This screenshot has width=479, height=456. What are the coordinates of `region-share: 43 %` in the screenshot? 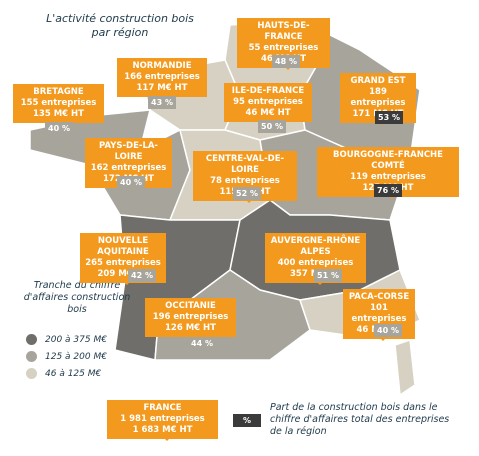 It's located at (162, 102).